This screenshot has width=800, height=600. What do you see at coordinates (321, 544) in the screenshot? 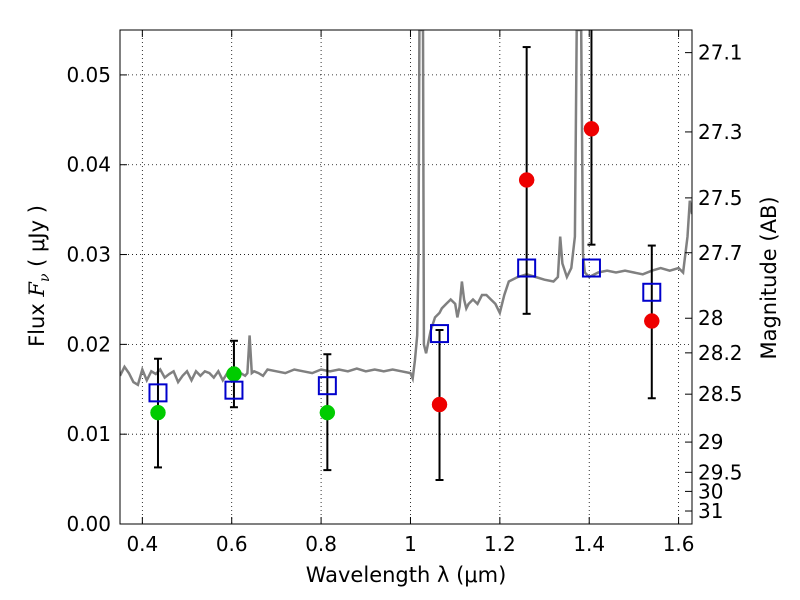
I see `x-tick-label: 0.8` at bounding box center [321, 544].